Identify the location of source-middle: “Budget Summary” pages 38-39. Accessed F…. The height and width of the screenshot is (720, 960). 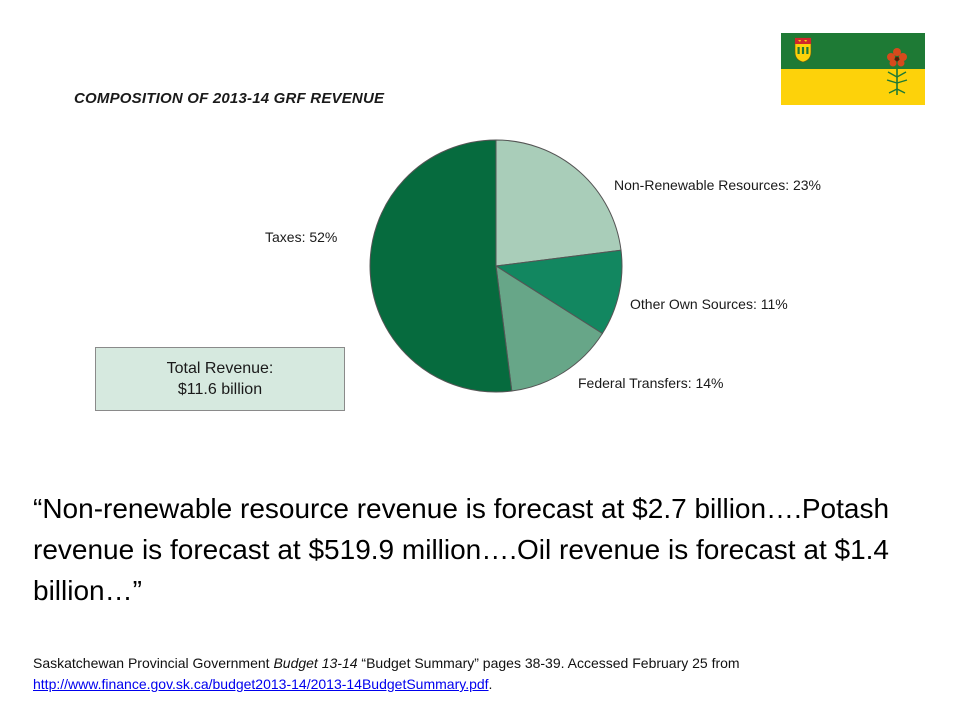
(548, 663).